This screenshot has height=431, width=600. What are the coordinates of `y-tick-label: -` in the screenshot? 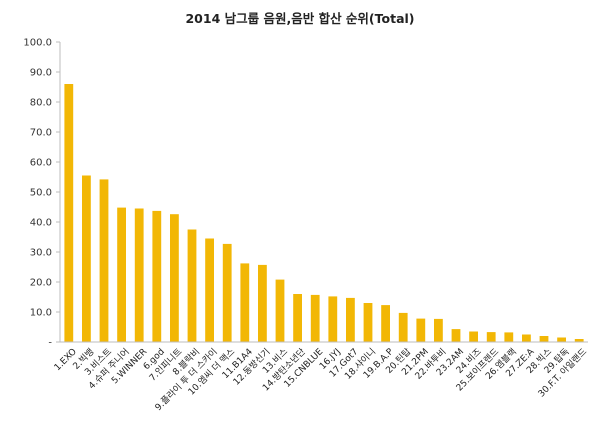 It's located at (50, 343).